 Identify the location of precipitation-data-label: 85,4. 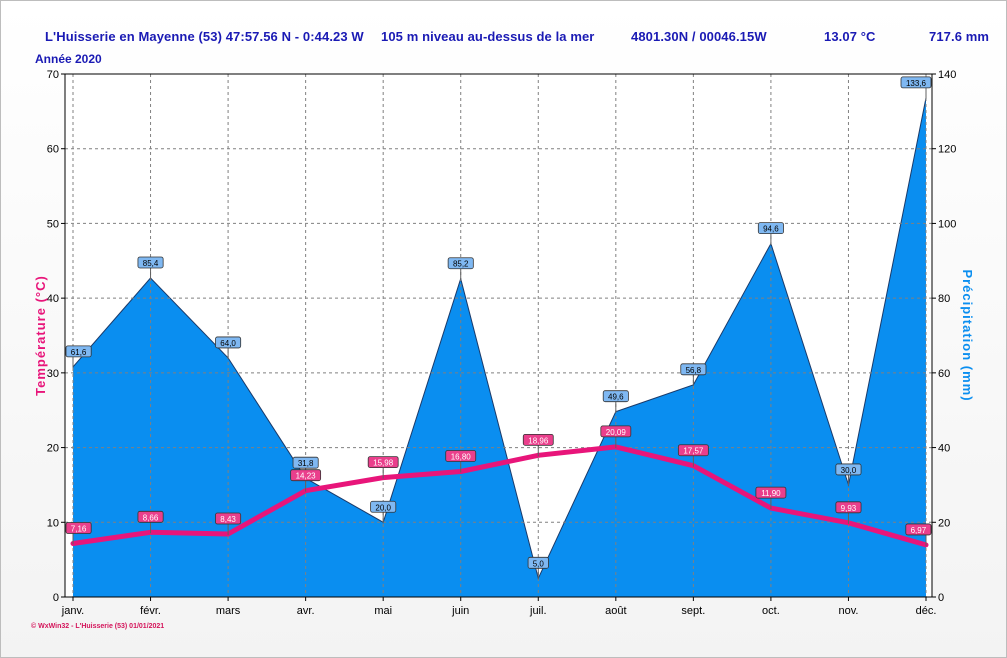
(151, 263).